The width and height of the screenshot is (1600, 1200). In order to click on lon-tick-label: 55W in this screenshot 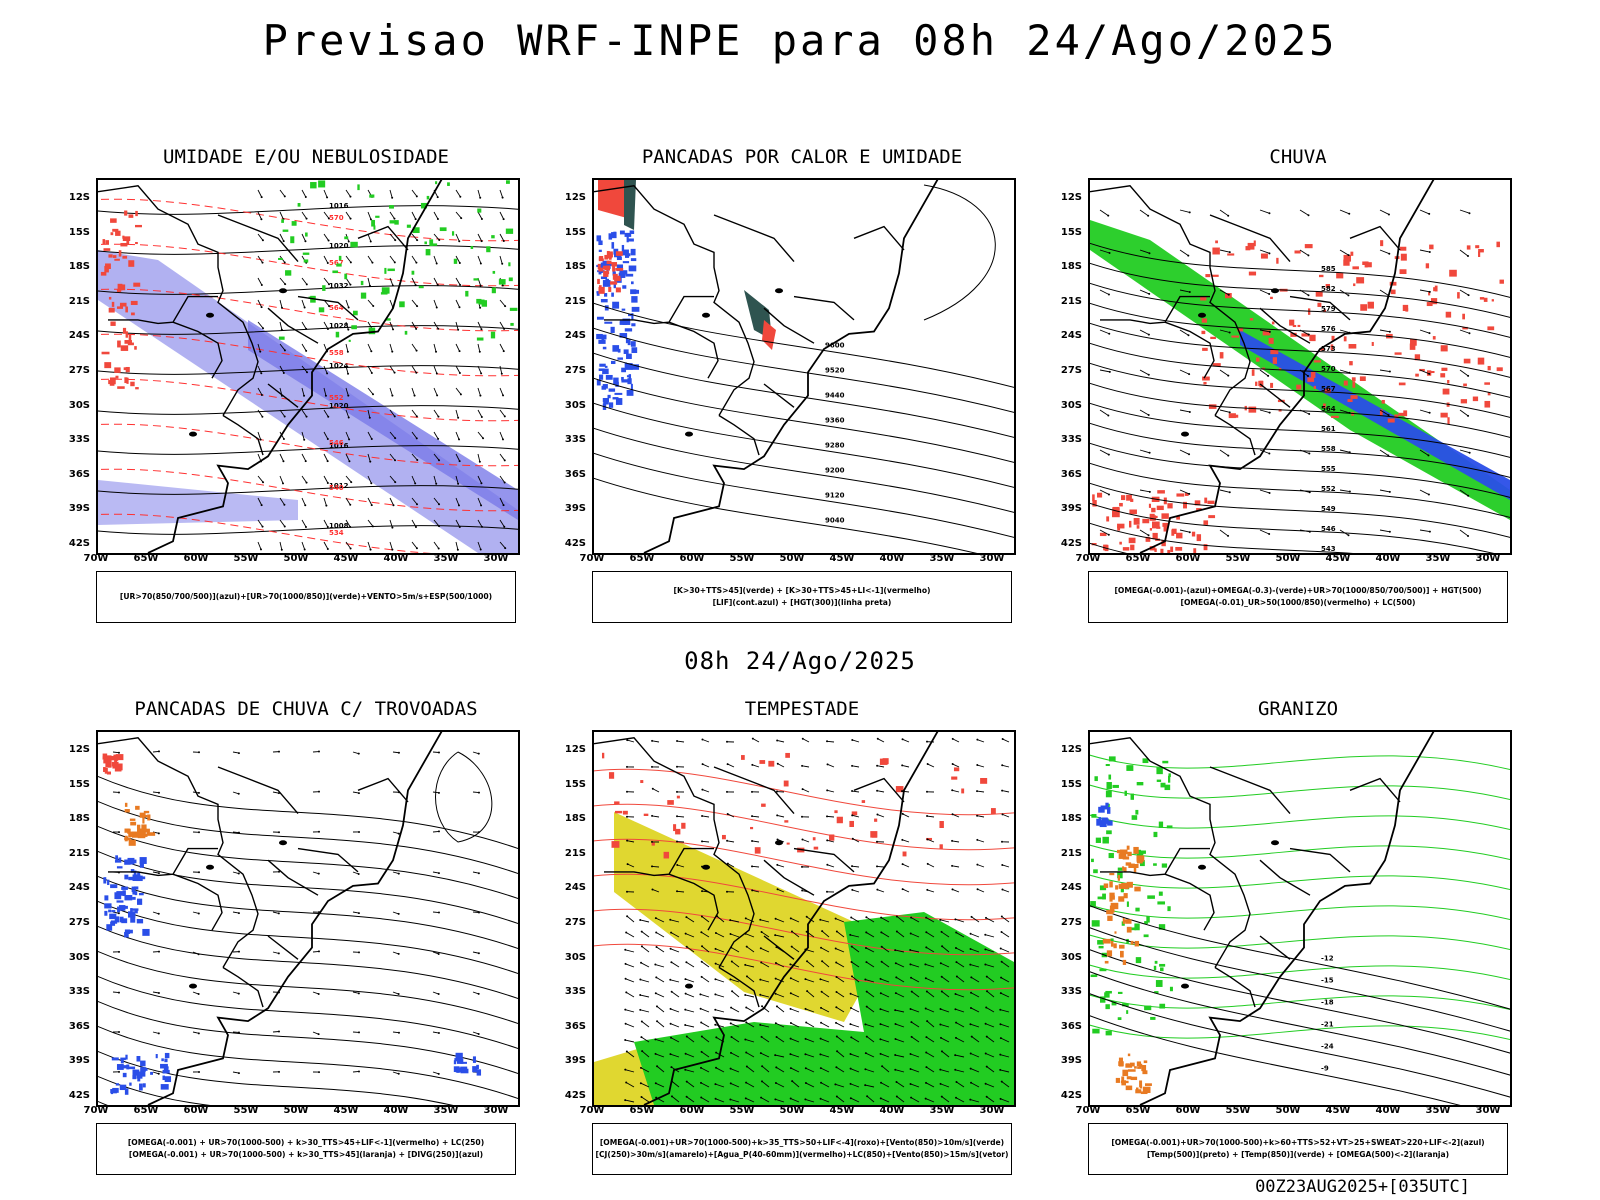, I will do `click(246, 1110)`.